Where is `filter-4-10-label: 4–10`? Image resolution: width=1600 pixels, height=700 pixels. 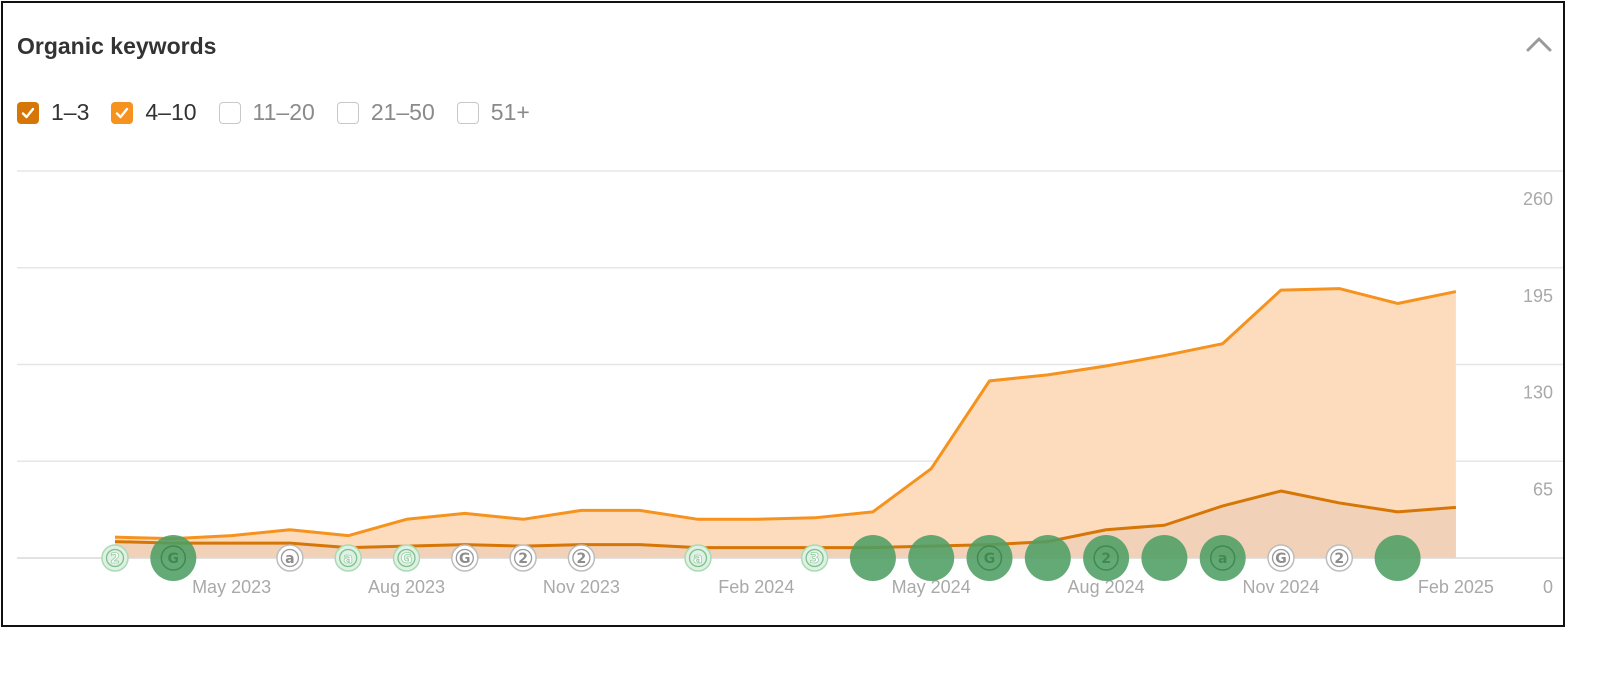
filter-4-10-label: 4–10 is located at coordinates (171, 112).